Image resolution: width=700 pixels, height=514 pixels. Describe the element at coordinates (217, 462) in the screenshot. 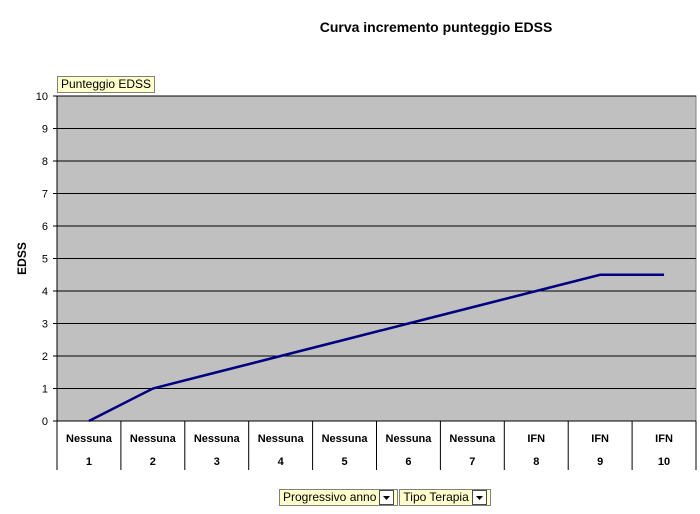

I see `category-year-label: 3` at that location.